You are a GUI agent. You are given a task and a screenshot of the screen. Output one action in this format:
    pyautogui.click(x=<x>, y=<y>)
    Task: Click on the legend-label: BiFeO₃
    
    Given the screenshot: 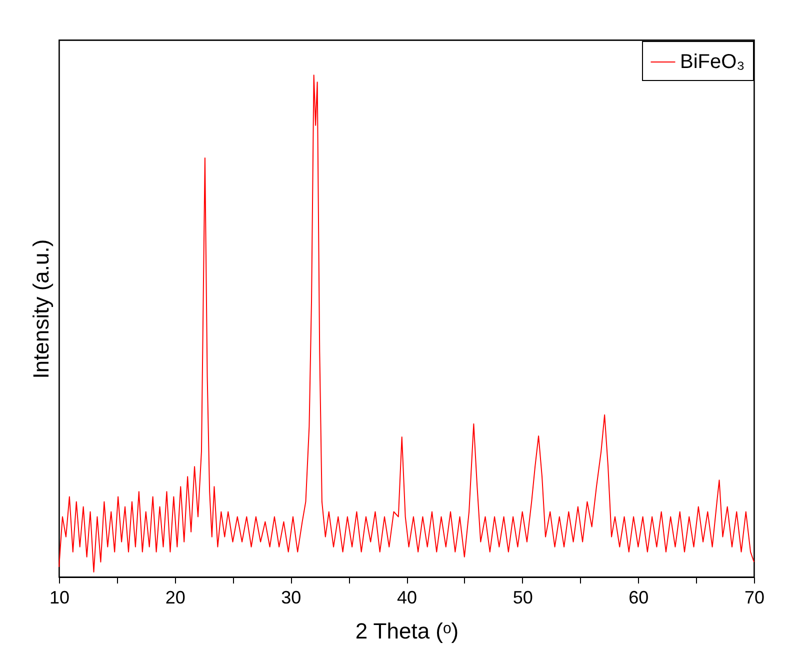 What is the action you would take?
    pyautogui.click(x=712, y=62)
    